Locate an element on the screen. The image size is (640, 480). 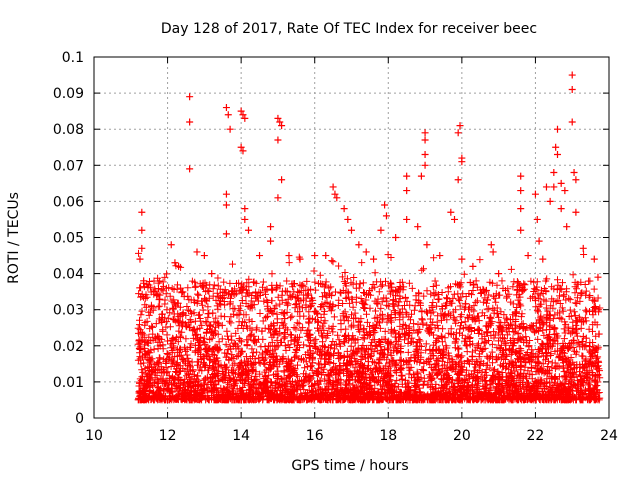
y-tick-label: 0.07 is located at coordinates (68, 166).